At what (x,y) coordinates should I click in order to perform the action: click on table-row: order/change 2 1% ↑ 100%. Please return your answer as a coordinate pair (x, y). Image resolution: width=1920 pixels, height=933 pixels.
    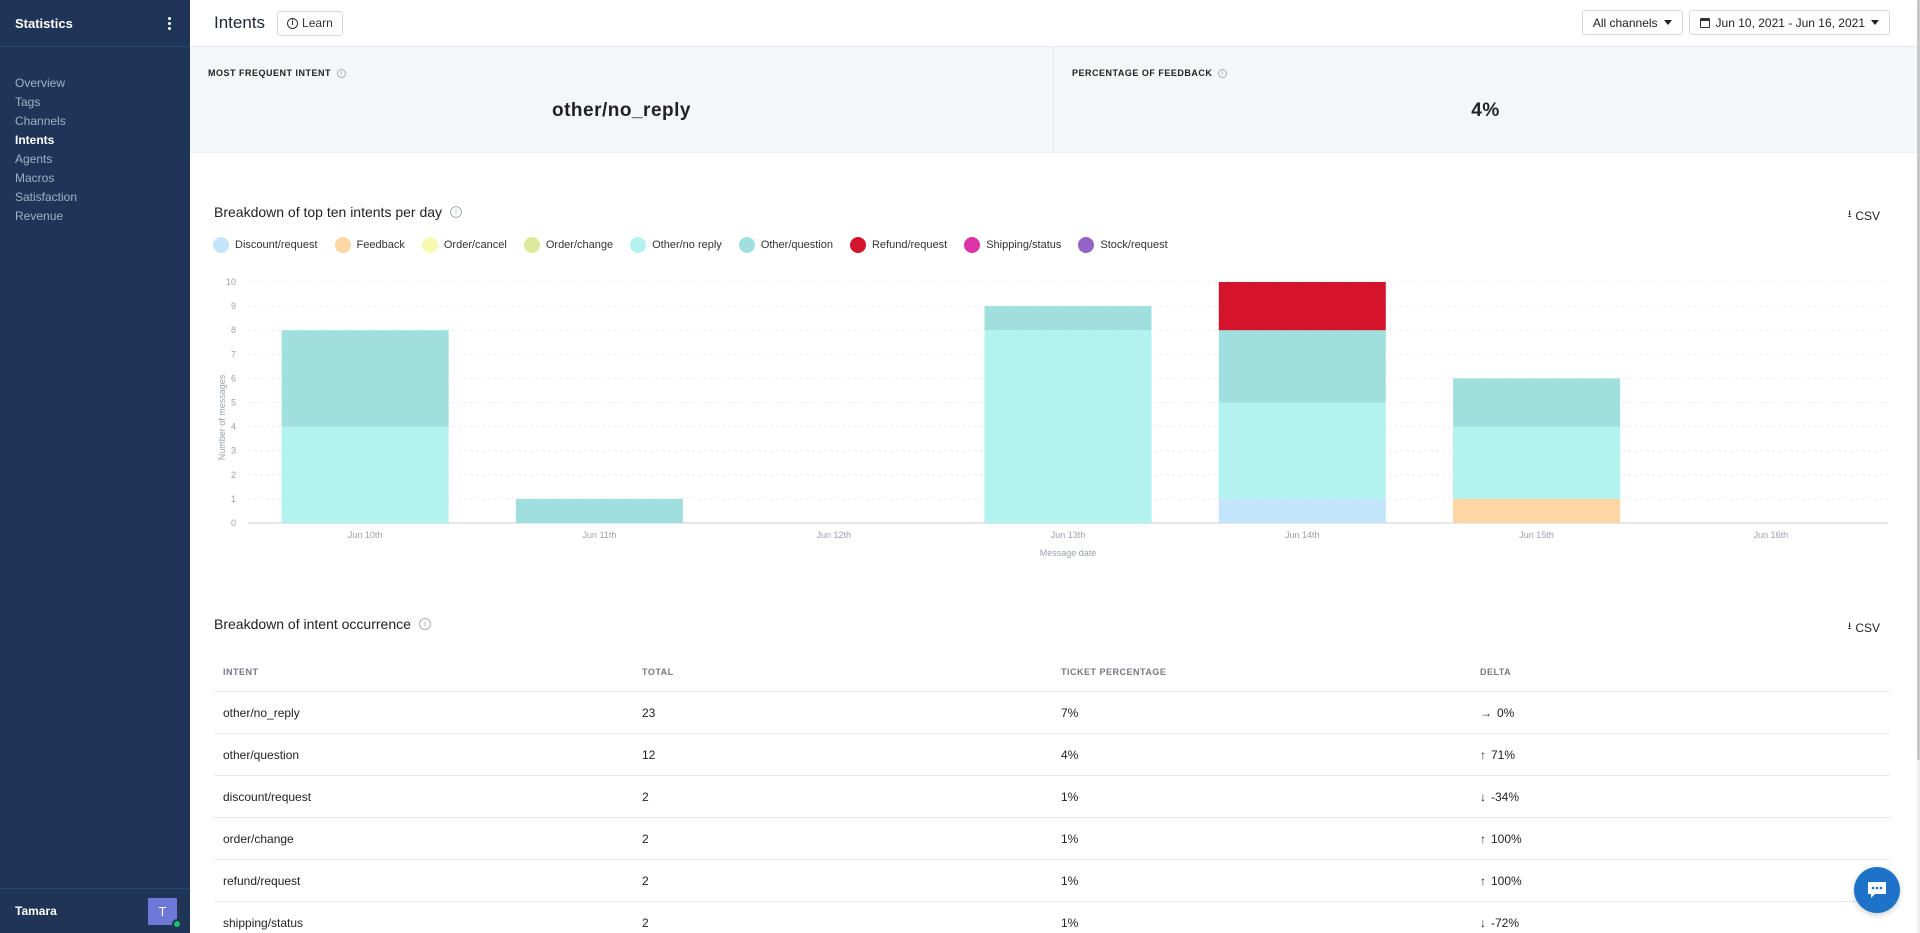
    Looking at the image, I should click on (1052, 839).